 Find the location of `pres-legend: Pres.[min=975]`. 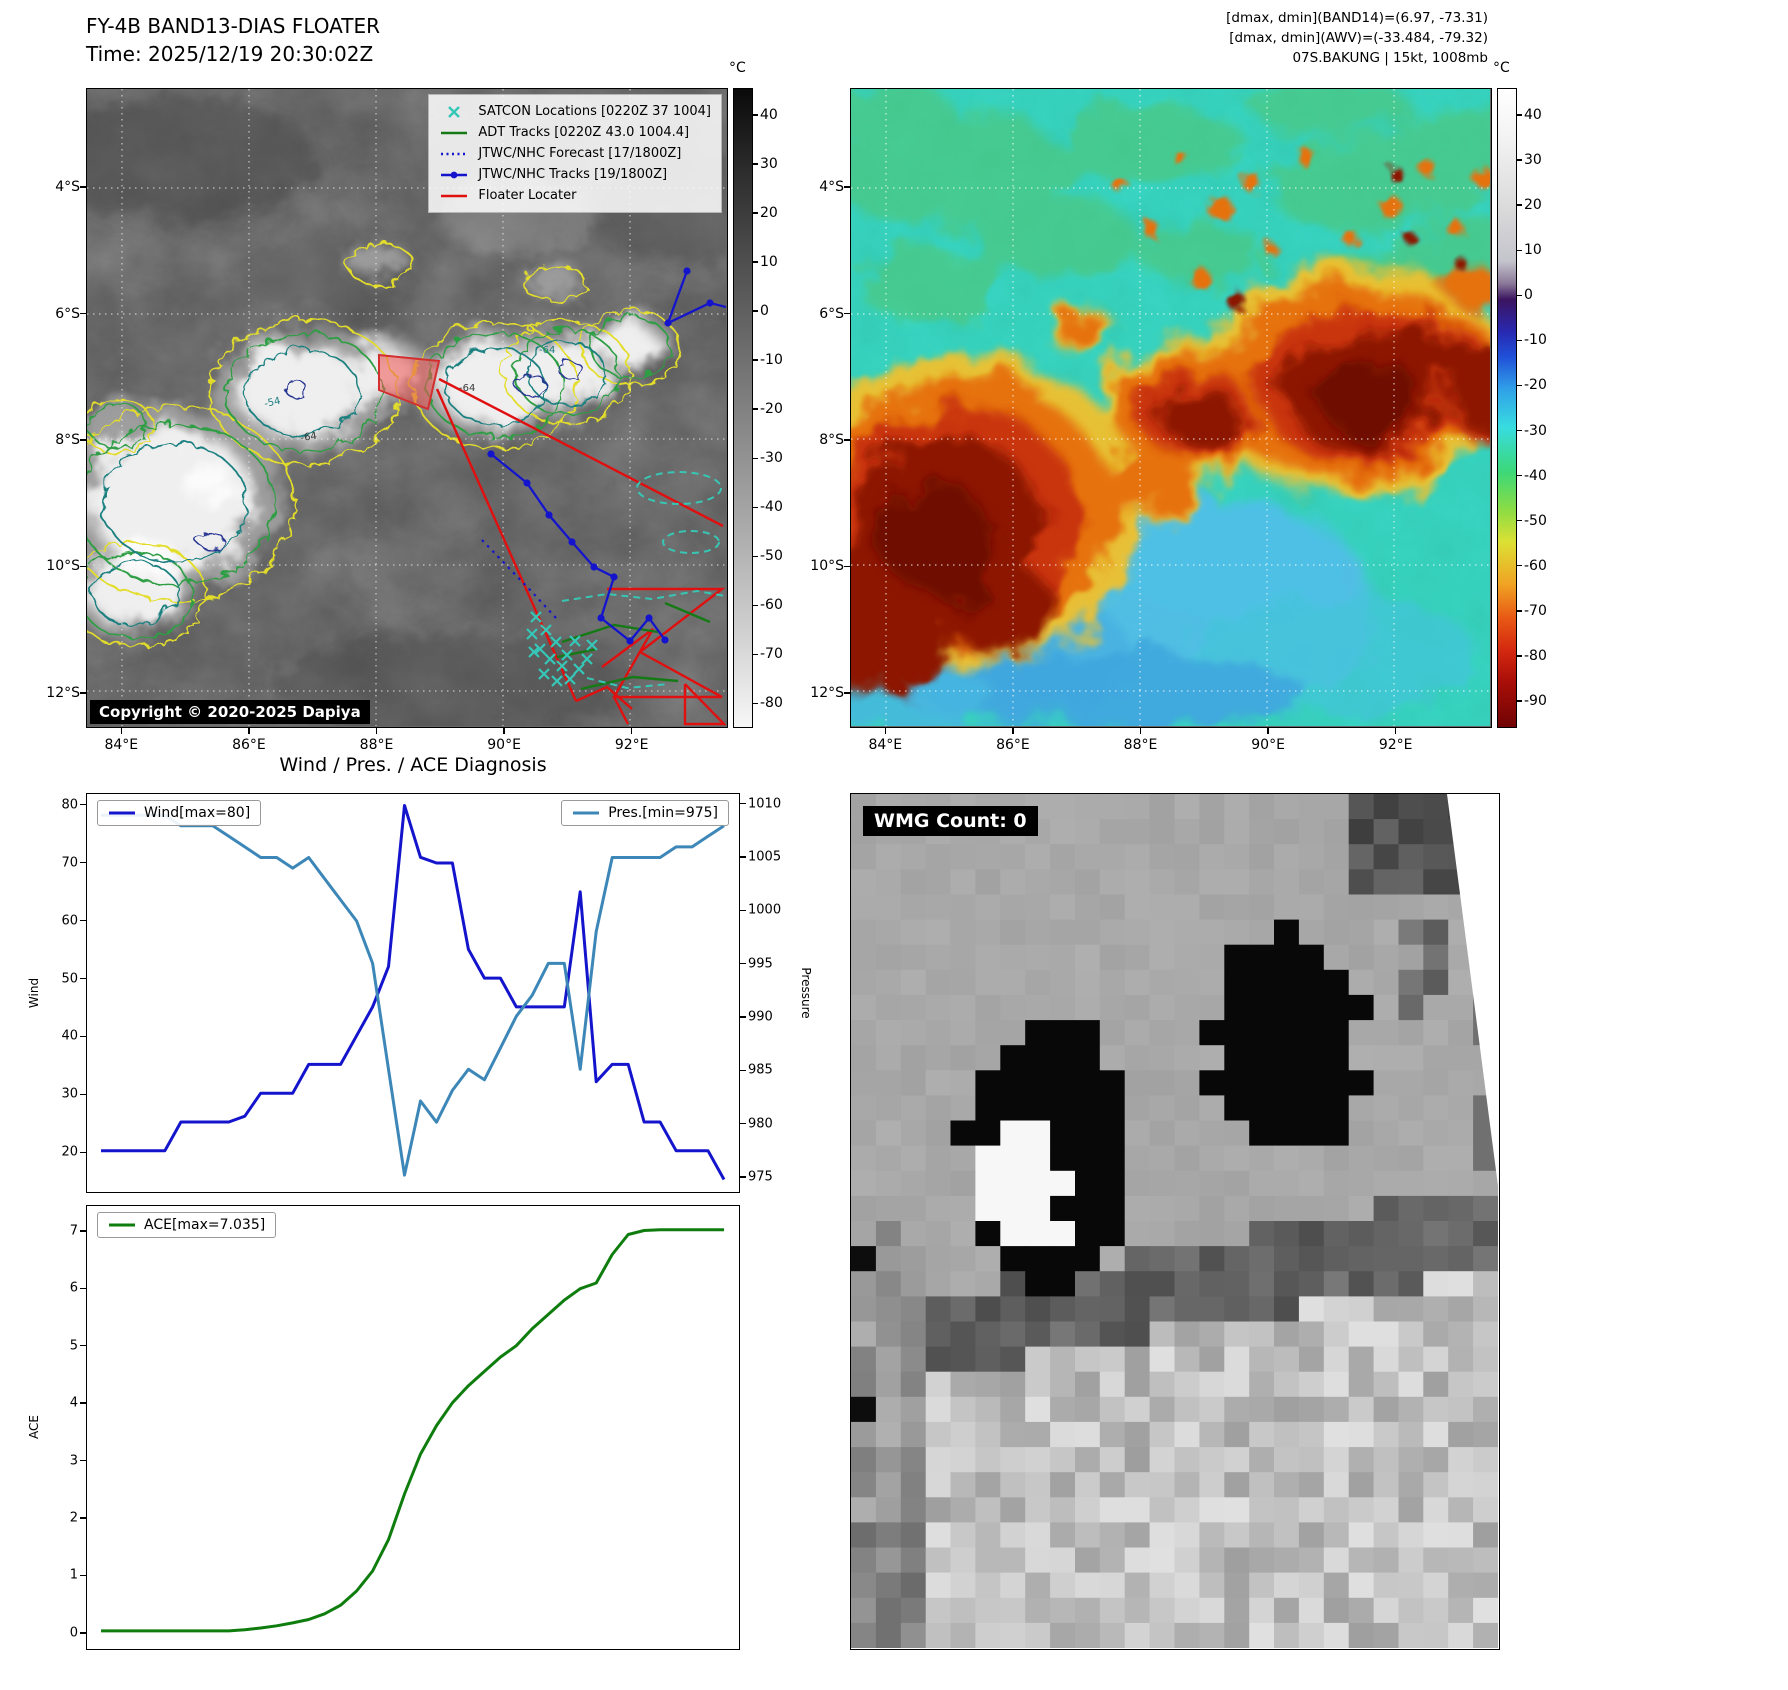

pres-legend: Pres.[min=975] is located at coordinates (645, 813).